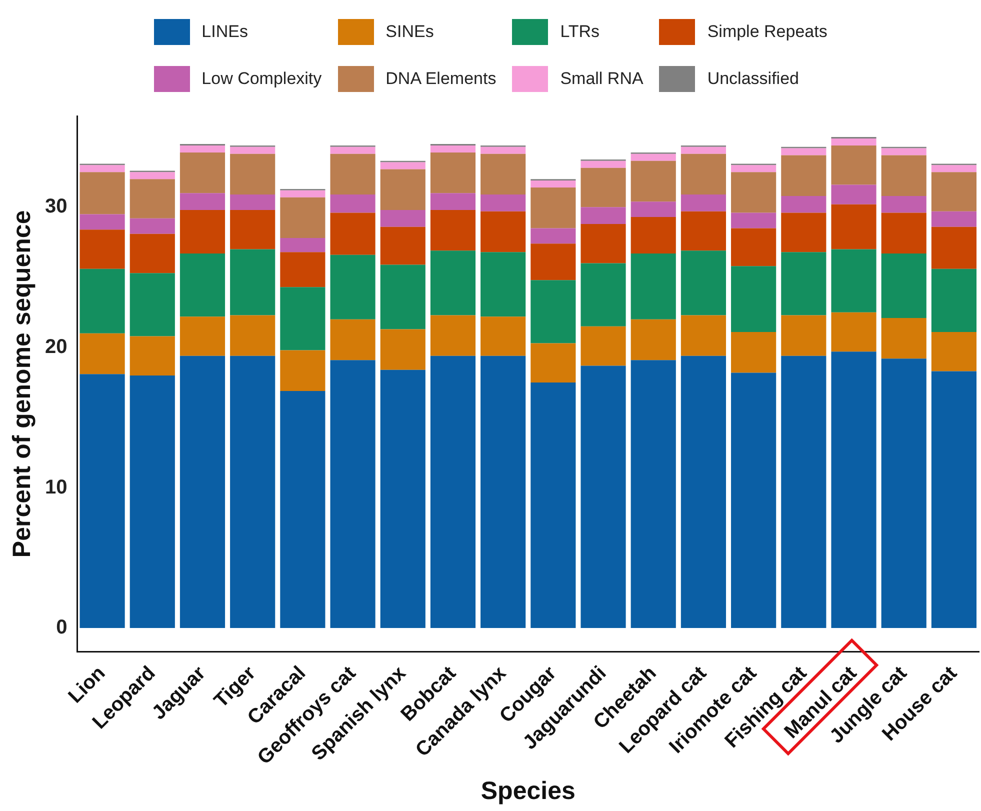 The height and width of the screenshot is (811, 981). Describe the element at coordinates (225, 32) in the screenshot. I see `legend-label: LINEs` at that location.